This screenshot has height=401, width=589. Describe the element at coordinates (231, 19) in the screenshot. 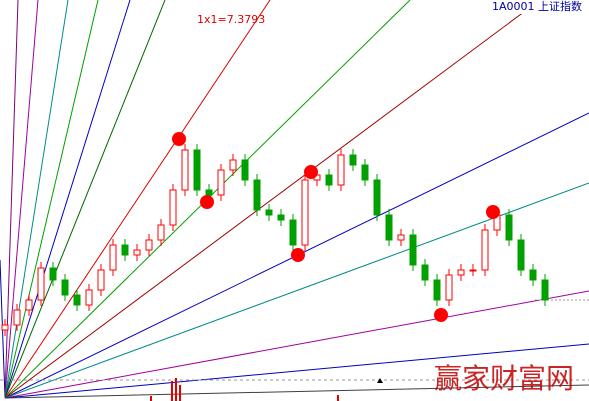

I see `annotation: 1x1=7.3793` at that location.